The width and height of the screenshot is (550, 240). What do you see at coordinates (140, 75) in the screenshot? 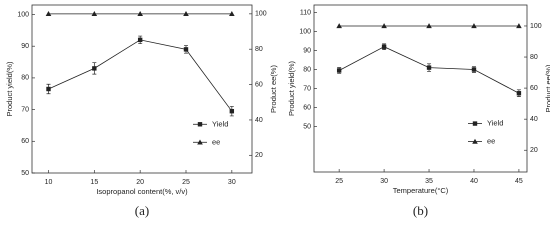
I see `series-line` at bounding box center [140, 75].